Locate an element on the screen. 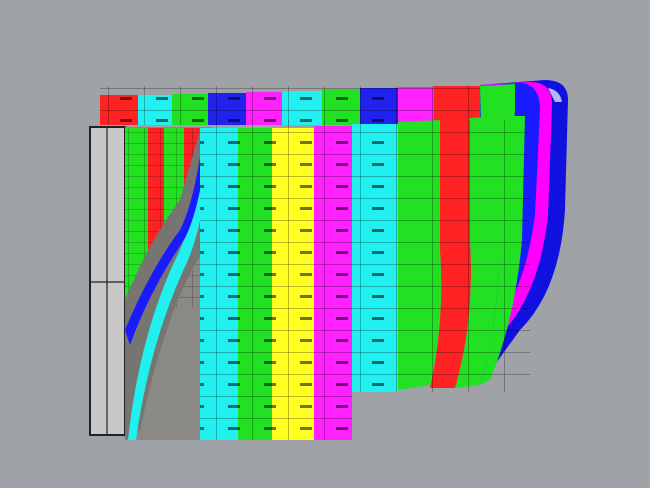 This screenshot has height=488, width=650. middle-strips is located at coordinates (168, 284).